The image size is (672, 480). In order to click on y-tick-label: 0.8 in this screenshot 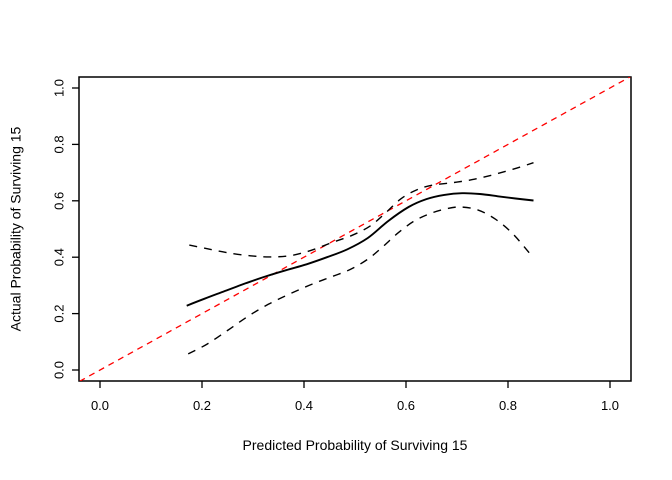, I will do `click(59, 144)`.